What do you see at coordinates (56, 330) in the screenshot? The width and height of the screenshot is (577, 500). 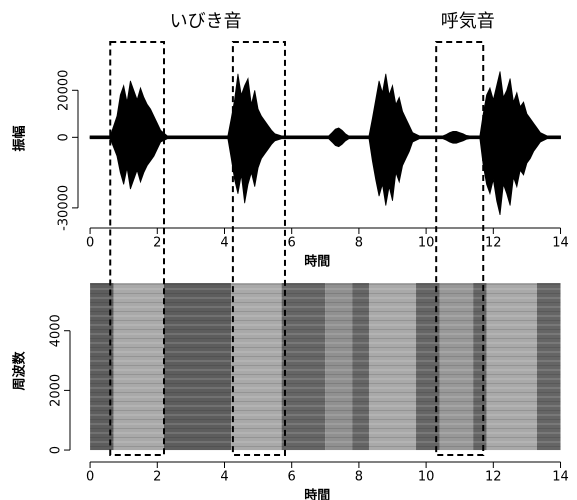 I see `y-tick-label: 4000` at bounding box center [56, 330].